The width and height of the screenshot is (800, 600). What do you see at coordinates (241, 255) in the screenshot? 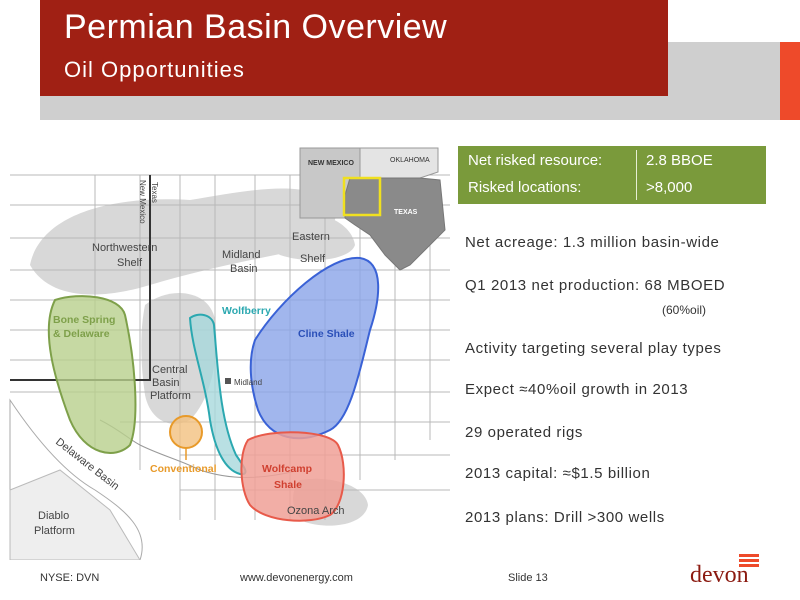
I see `label-midland-basin-1: Midland` at bounding box center [241, 255].